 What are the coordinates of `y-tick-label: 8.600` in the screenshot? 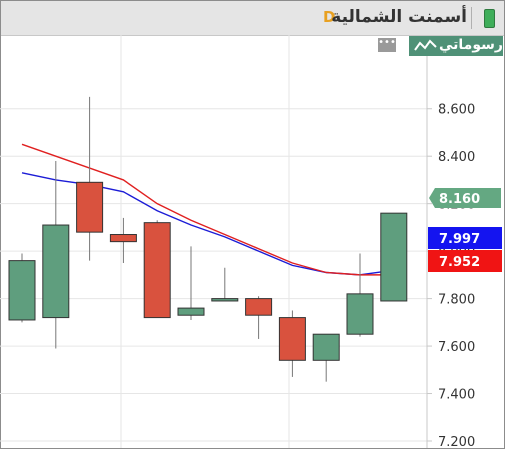 It's located at (456, 110).